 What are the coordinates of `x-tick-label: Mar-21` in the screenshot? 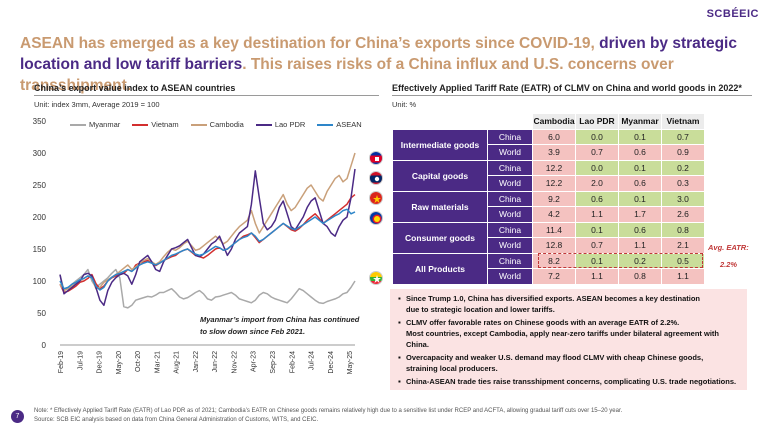 It's located at (157, 362).